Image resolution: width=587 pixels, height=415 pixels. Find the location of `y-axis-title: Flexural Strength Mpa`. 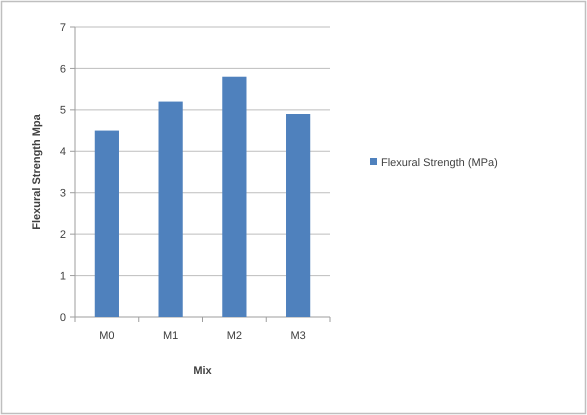

y-axis-title: Flexural Strength Mpa is located at coordinates (37, 171).